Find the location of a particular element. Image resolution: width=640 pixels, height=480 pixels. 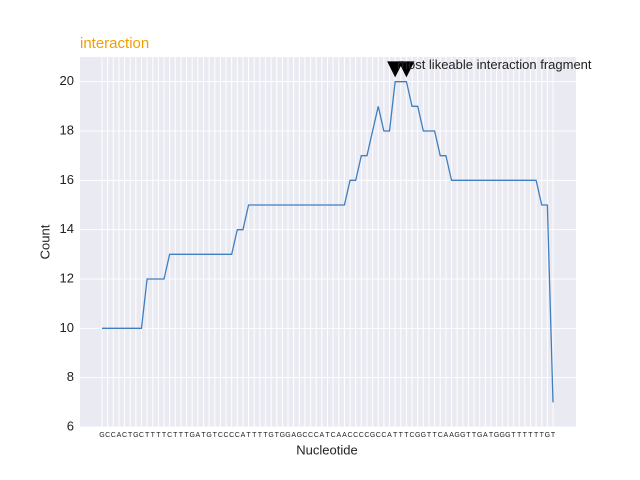

y-tick-label: 8 is located at coordinates (70, 376).